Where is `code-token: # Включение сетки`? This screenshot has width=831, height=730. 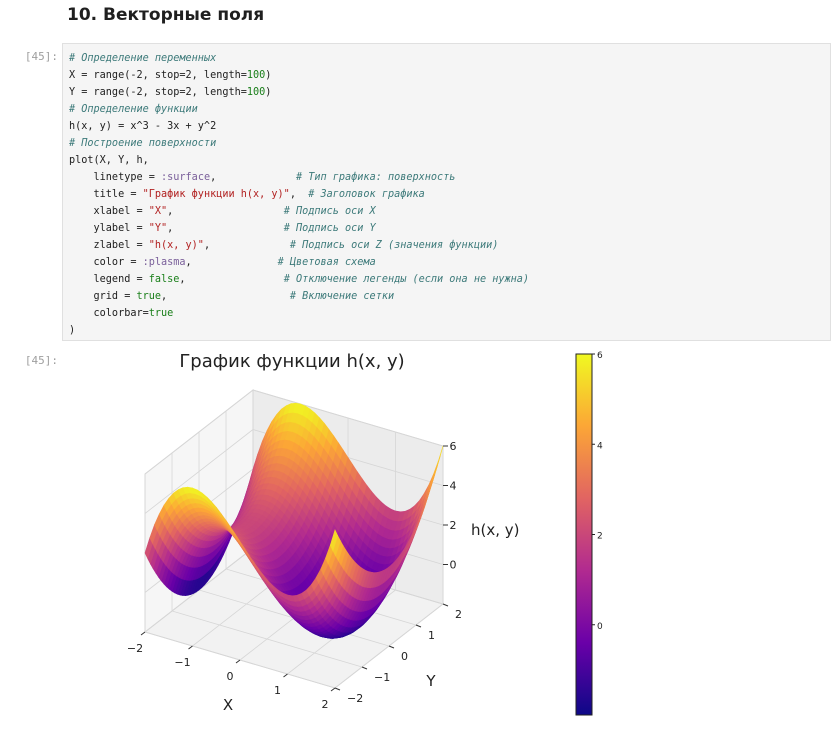
code-token: # Включение сетки is located at coordinates (342, 296).